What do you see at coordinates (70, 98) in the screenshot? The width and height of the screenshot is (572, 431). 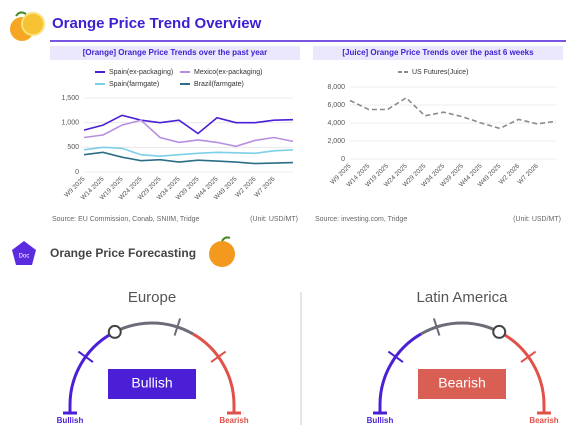 I see `y-tick-label: 1,500` at bounding box center [70, 98].